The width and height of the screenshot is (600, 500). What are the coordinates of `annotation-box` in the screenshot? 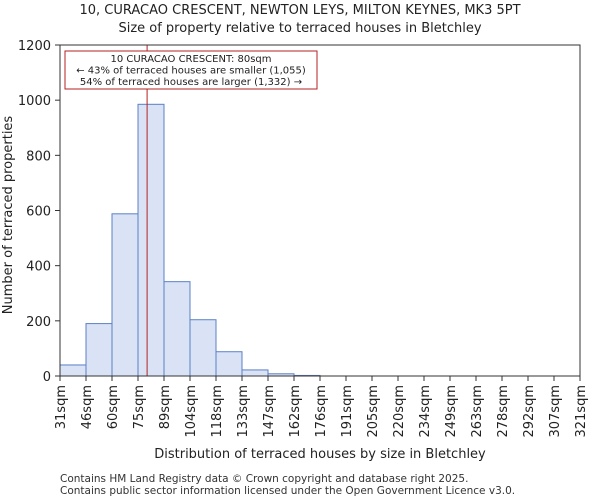 It's located at (191, 70).